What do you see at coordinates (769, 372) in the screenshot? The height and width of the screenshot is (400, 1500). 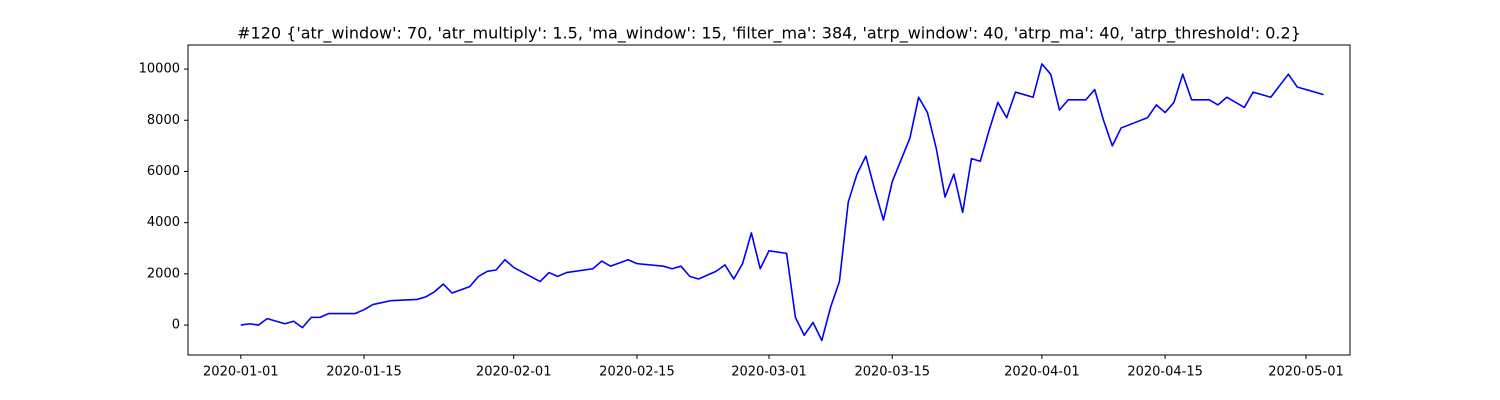 I see `x-tick-label: 2020-03-01` at bounding box center [769, 372].